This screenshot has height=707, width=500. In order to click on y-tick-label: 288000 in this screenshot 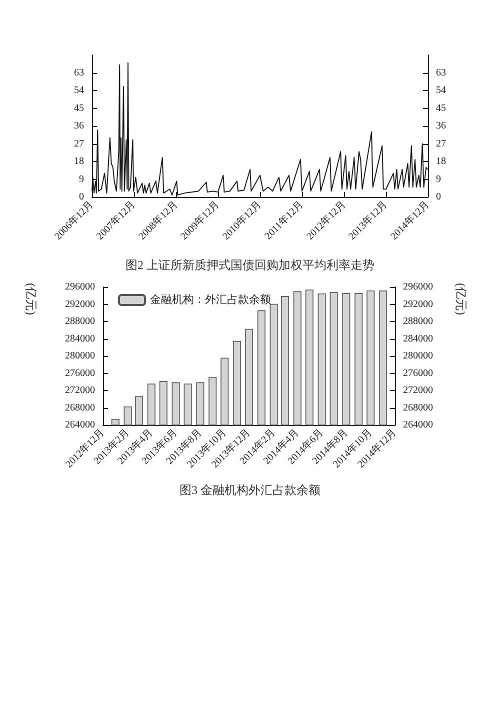, I will do `click(80, 321)`.